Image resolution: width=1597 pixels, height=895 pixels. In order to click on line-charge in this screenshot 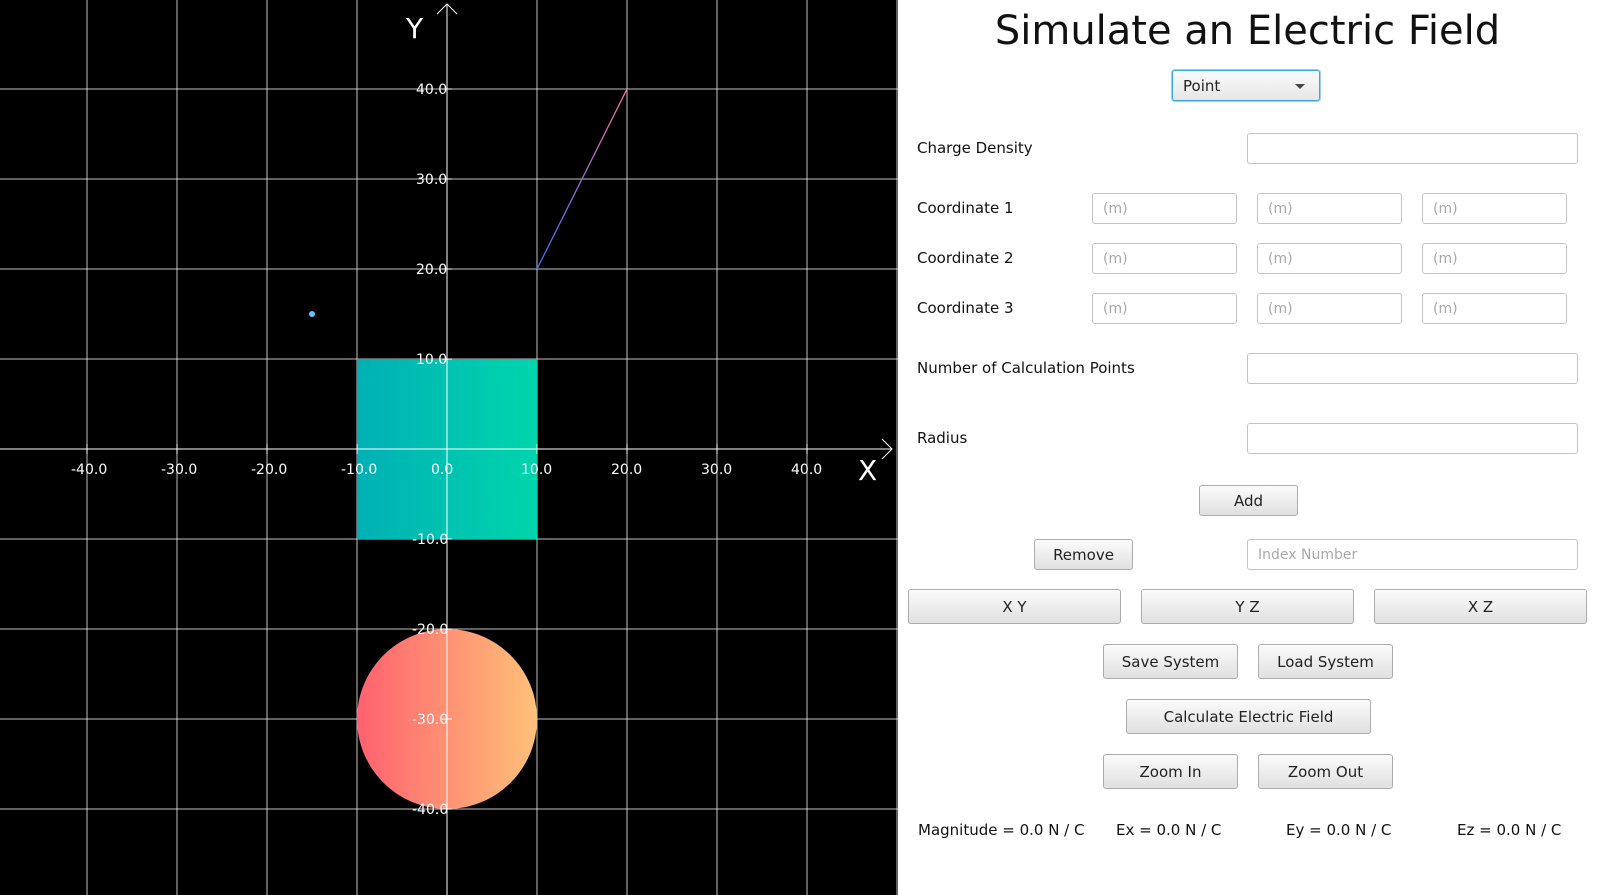, I will do `click(582, 179)`.